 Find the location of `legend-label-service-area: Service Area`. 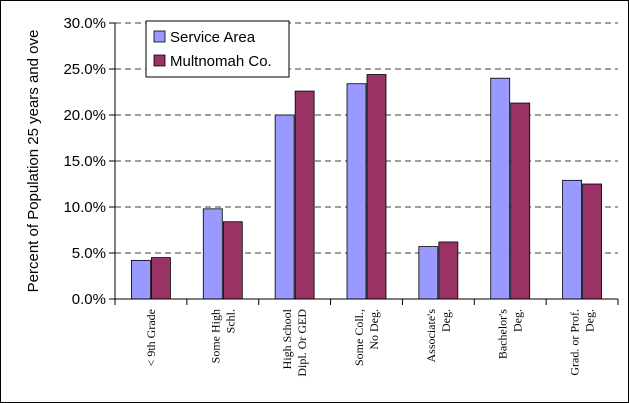

legend-label-service-area: Service Area is located at coordinates (213, 37).